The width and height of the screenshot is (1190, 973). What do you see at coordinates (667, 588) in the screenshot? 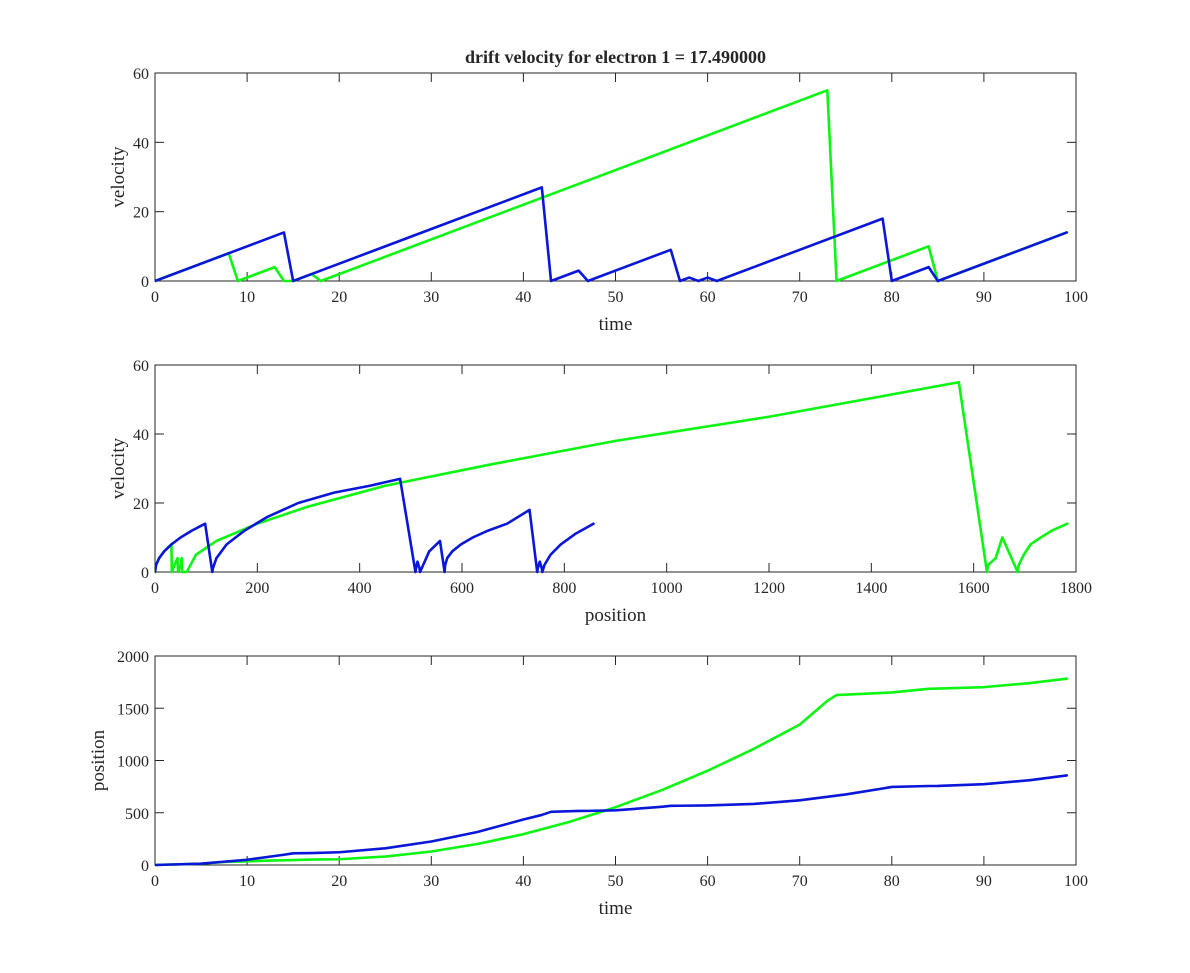
I see `x-tick-label: 1000` at bounding box center [667, 588].